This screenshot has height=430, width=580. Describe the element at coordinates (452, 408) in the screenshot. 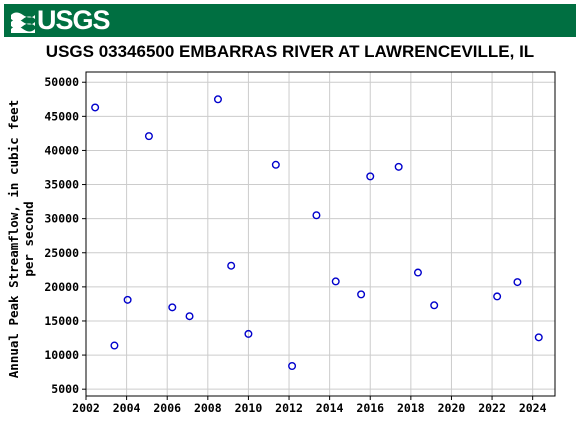

I see `x-tick-label: 2020` at that location.